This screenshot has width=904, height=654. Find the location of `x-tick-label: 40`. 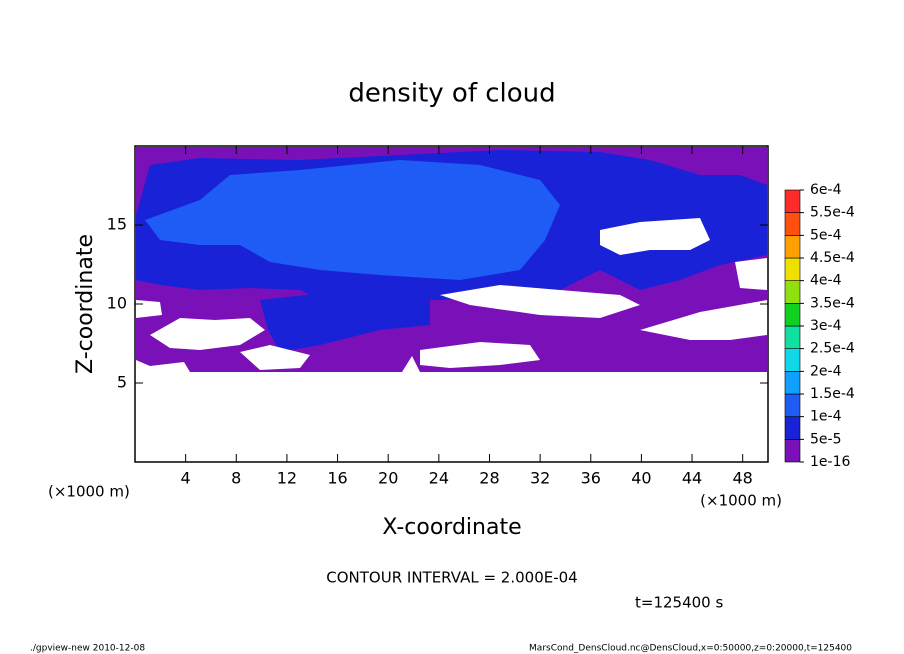

x-tick-label: 40 is located at coordinates (641, 478).